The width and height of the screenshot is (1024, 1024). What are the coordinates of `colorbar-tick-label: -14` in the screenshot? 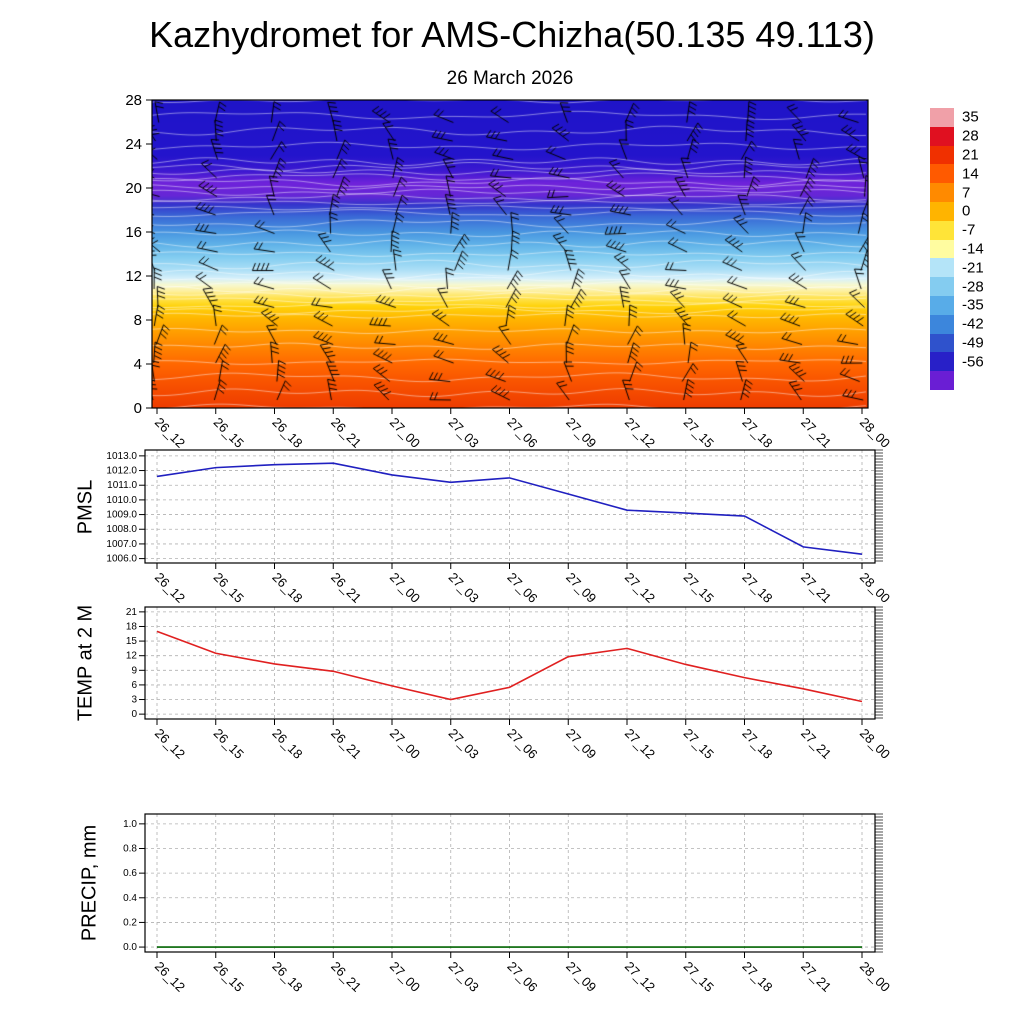 It's located at (973, 249).